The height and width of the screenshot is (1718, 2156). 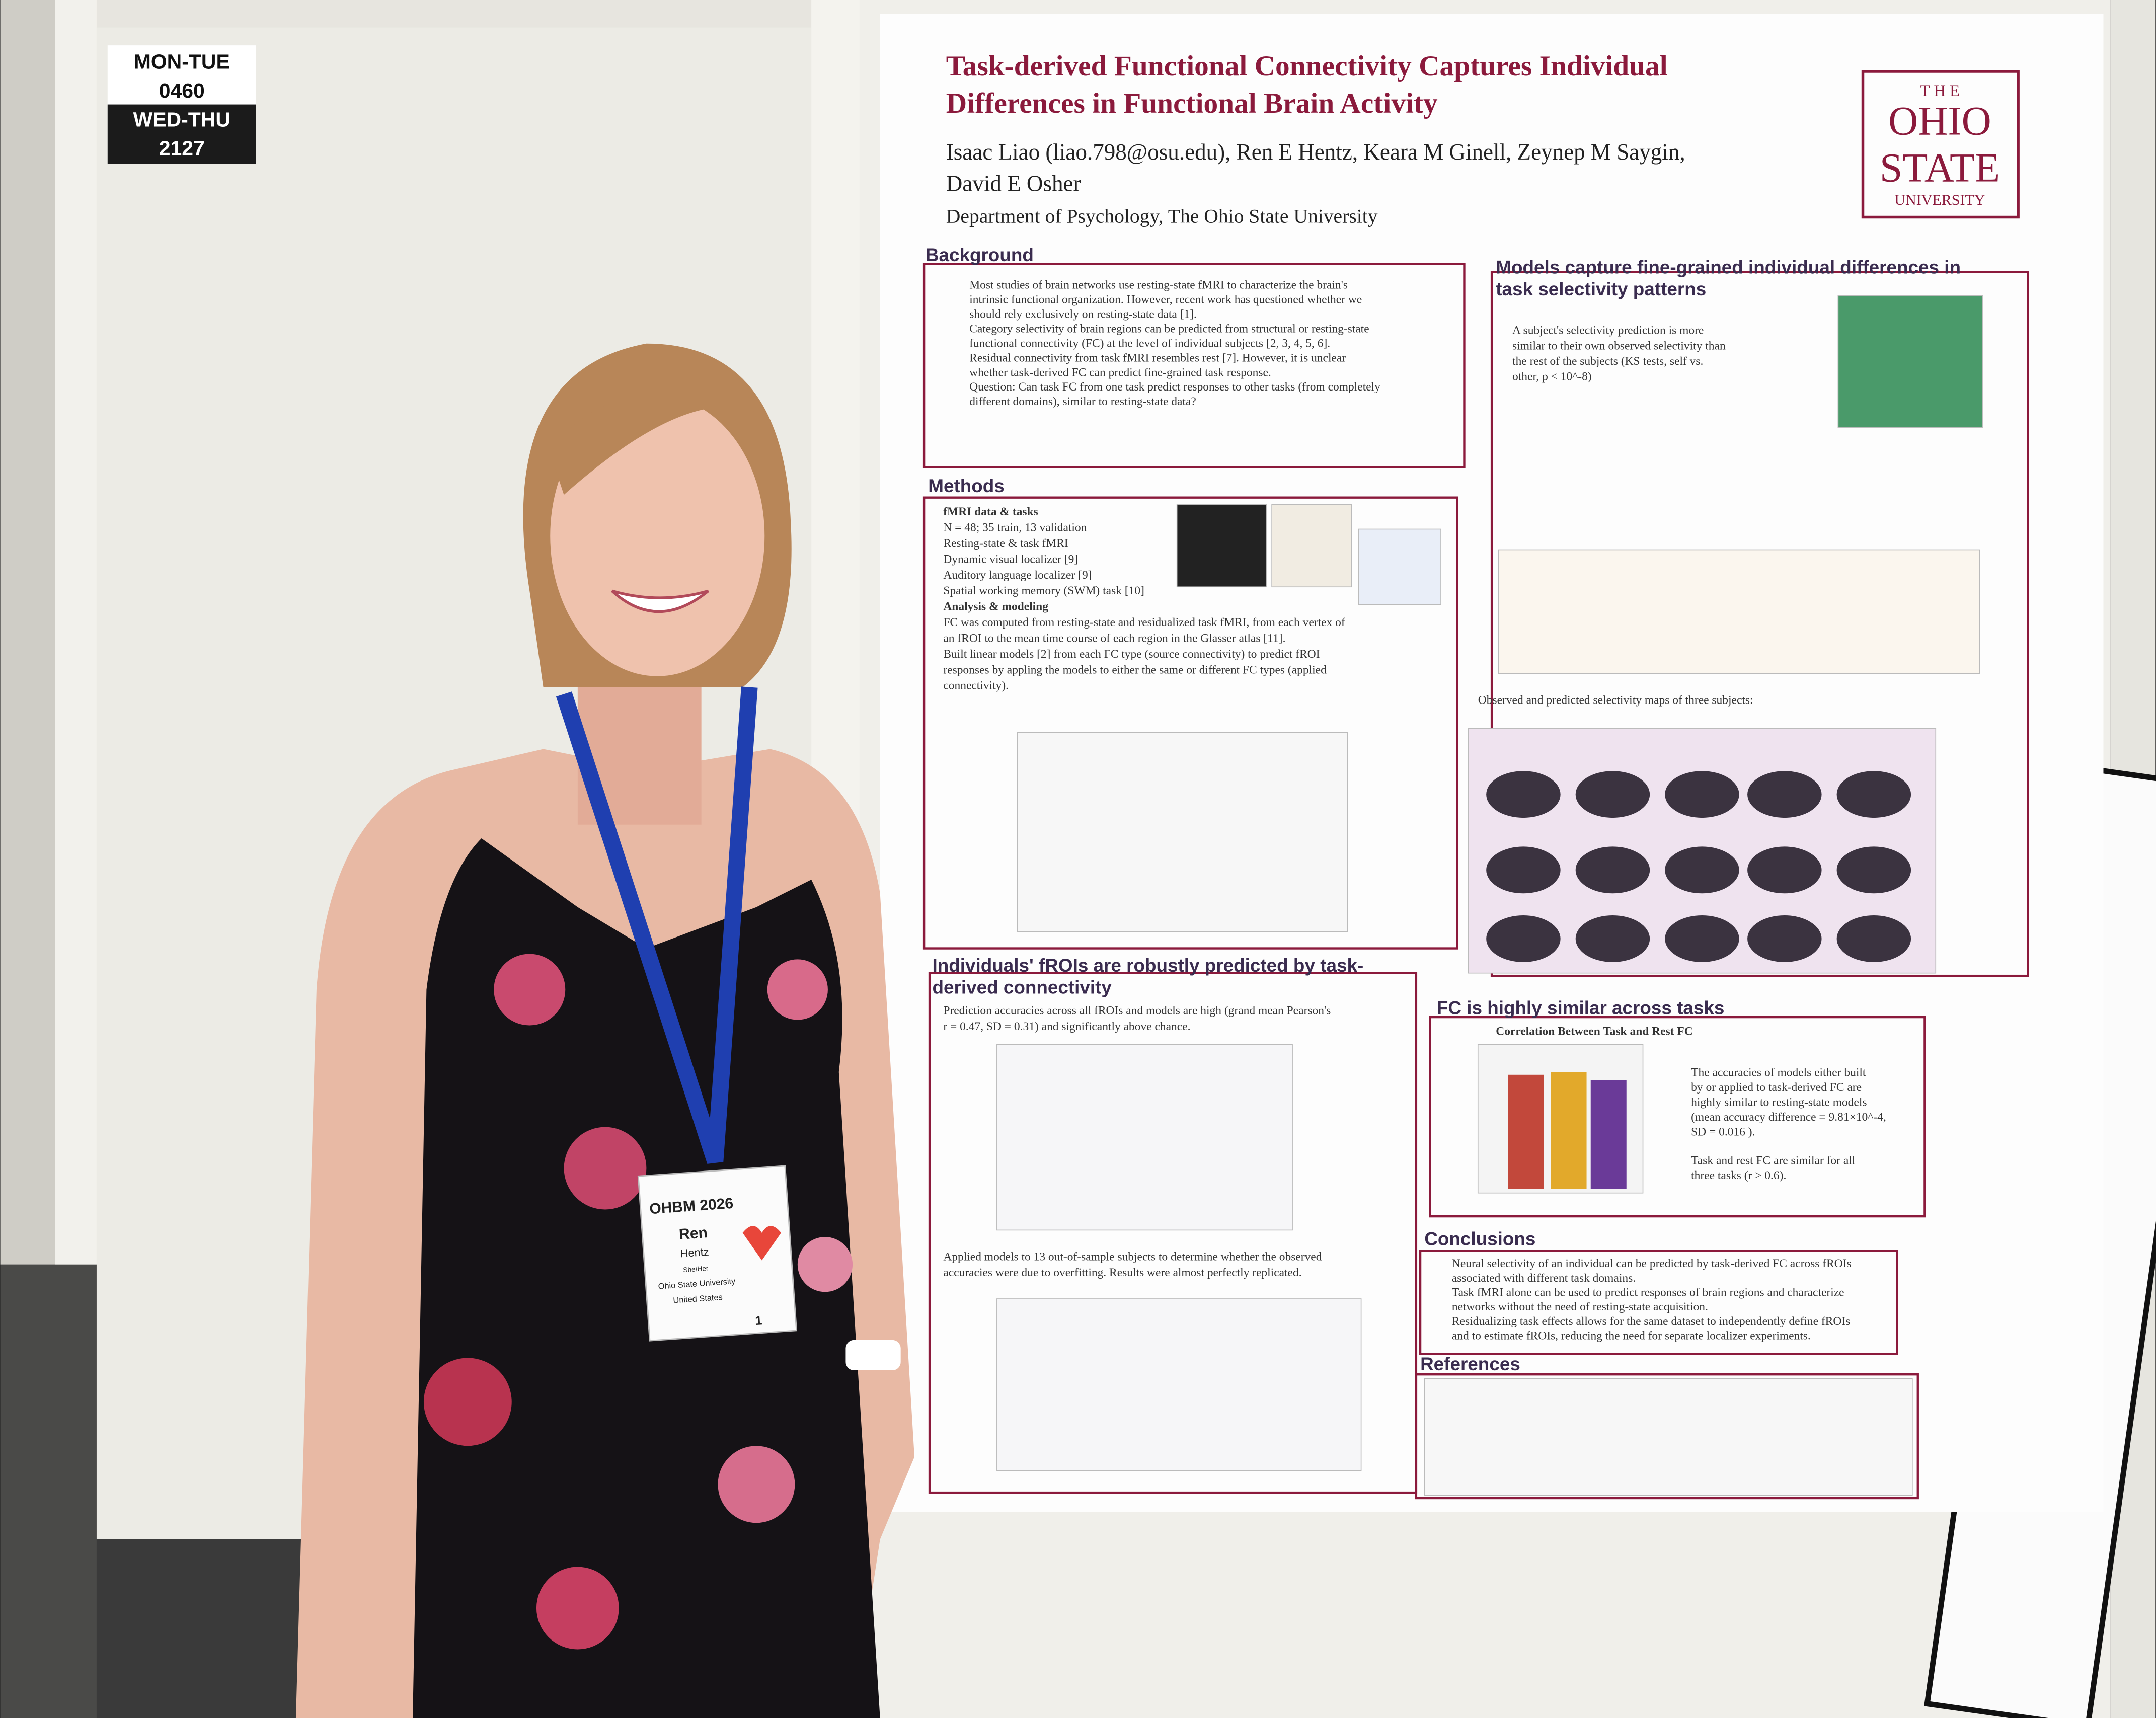 I want to click on section-text: (mean accuracy difference = 9.81×10^-4,, so click(x=1788, y=1117).